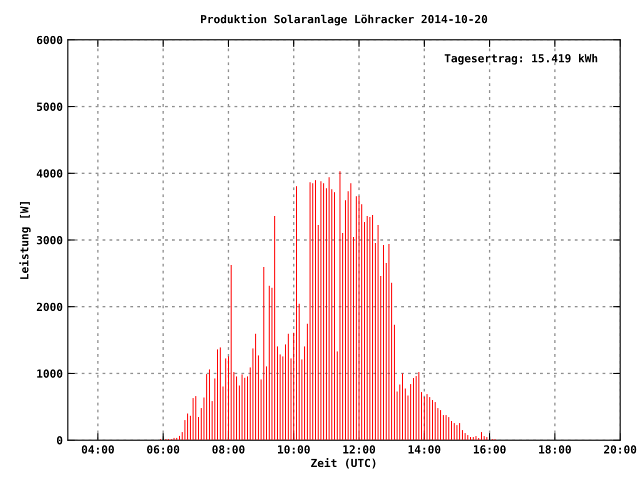 Image resolution: width=640 pixels, height=480 pixels. Describe the element at coordinates (359, 449) in the screenshot. I see `x-tick-label: 12:00` at that location.